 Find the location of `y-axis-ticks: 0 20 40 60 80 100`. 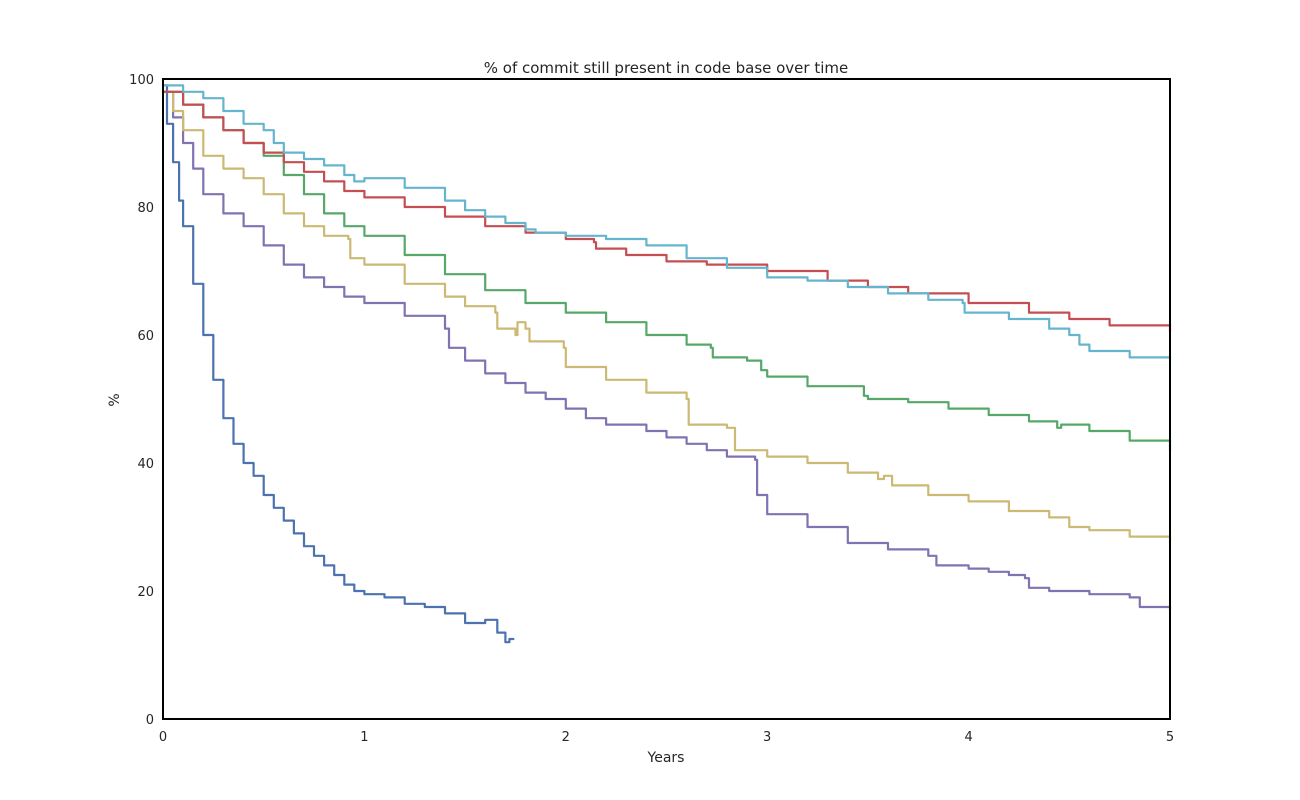

y-axis-ticks: 0 20 40 60 80 100 is located at coordinates (141, 400).